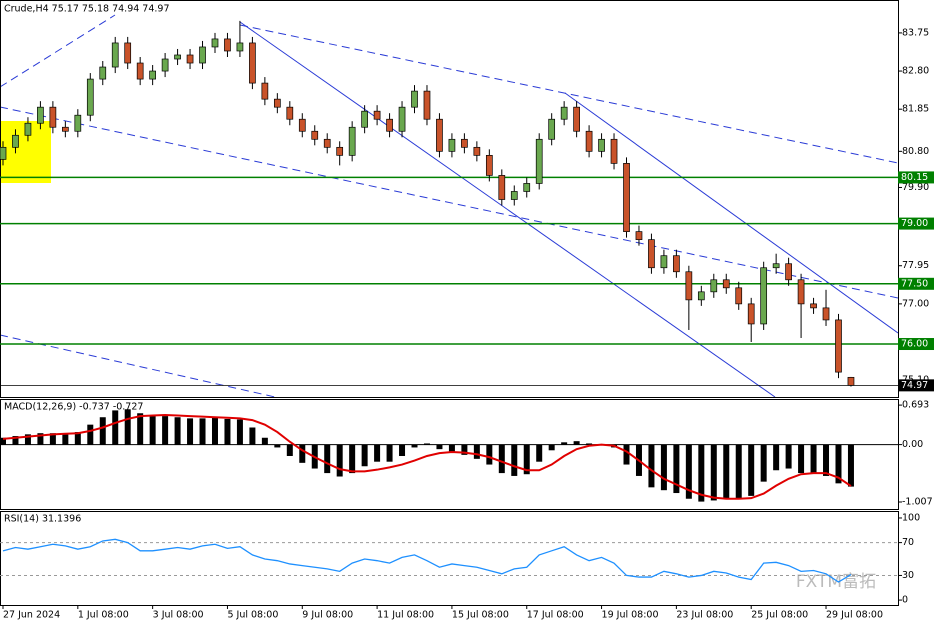 The width and height of the screenshot is (936, 624). I want to click on watermark: FXTM富拓, so click(836, 582).